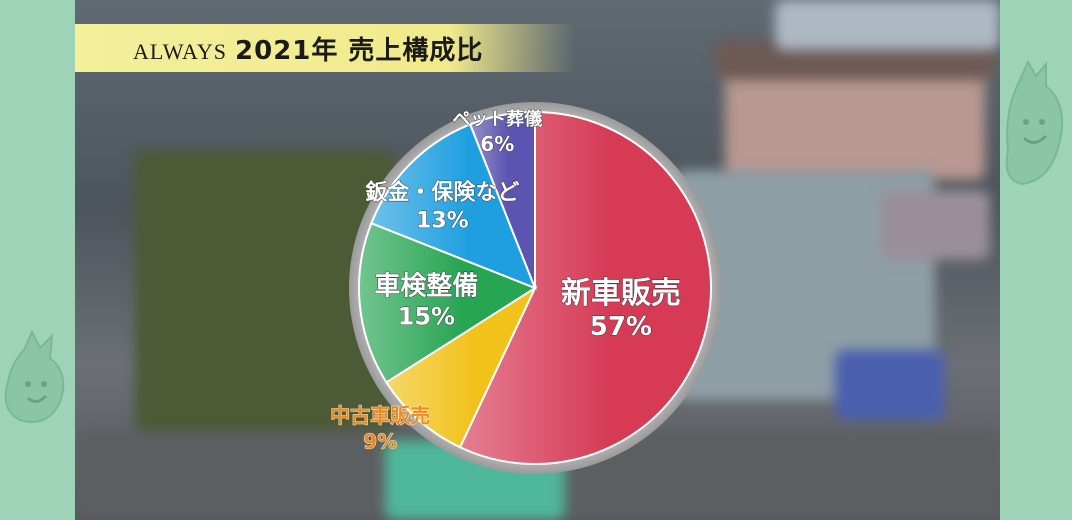  Describe the element at coordinates (1036, 260) in the screenshot. I see `right-decor-panel` at that location.